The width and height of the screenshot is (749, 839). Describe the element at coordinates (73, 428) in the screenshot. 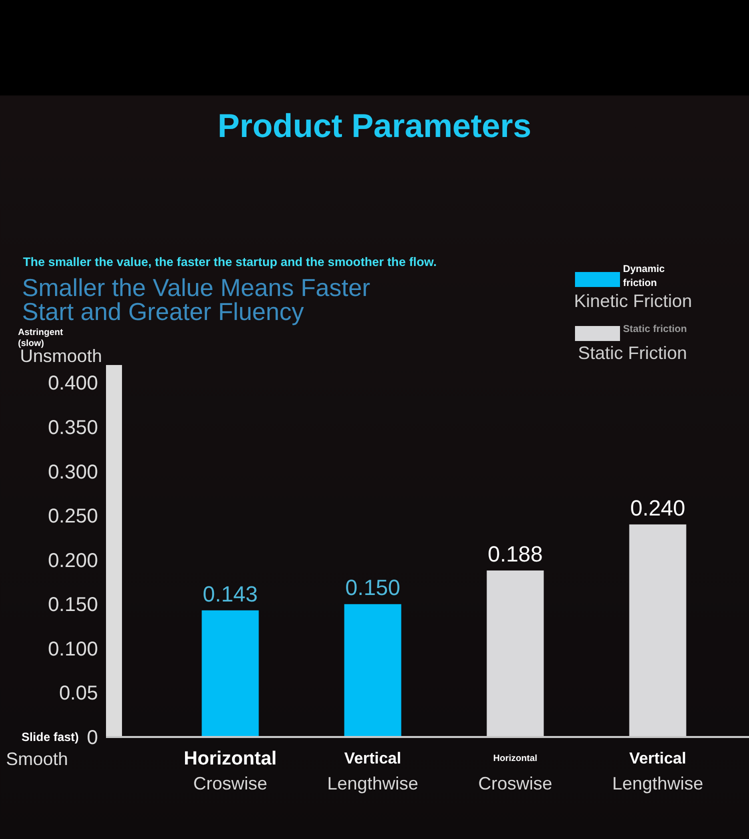

I see `y-tick-label: 0.350` at that location.